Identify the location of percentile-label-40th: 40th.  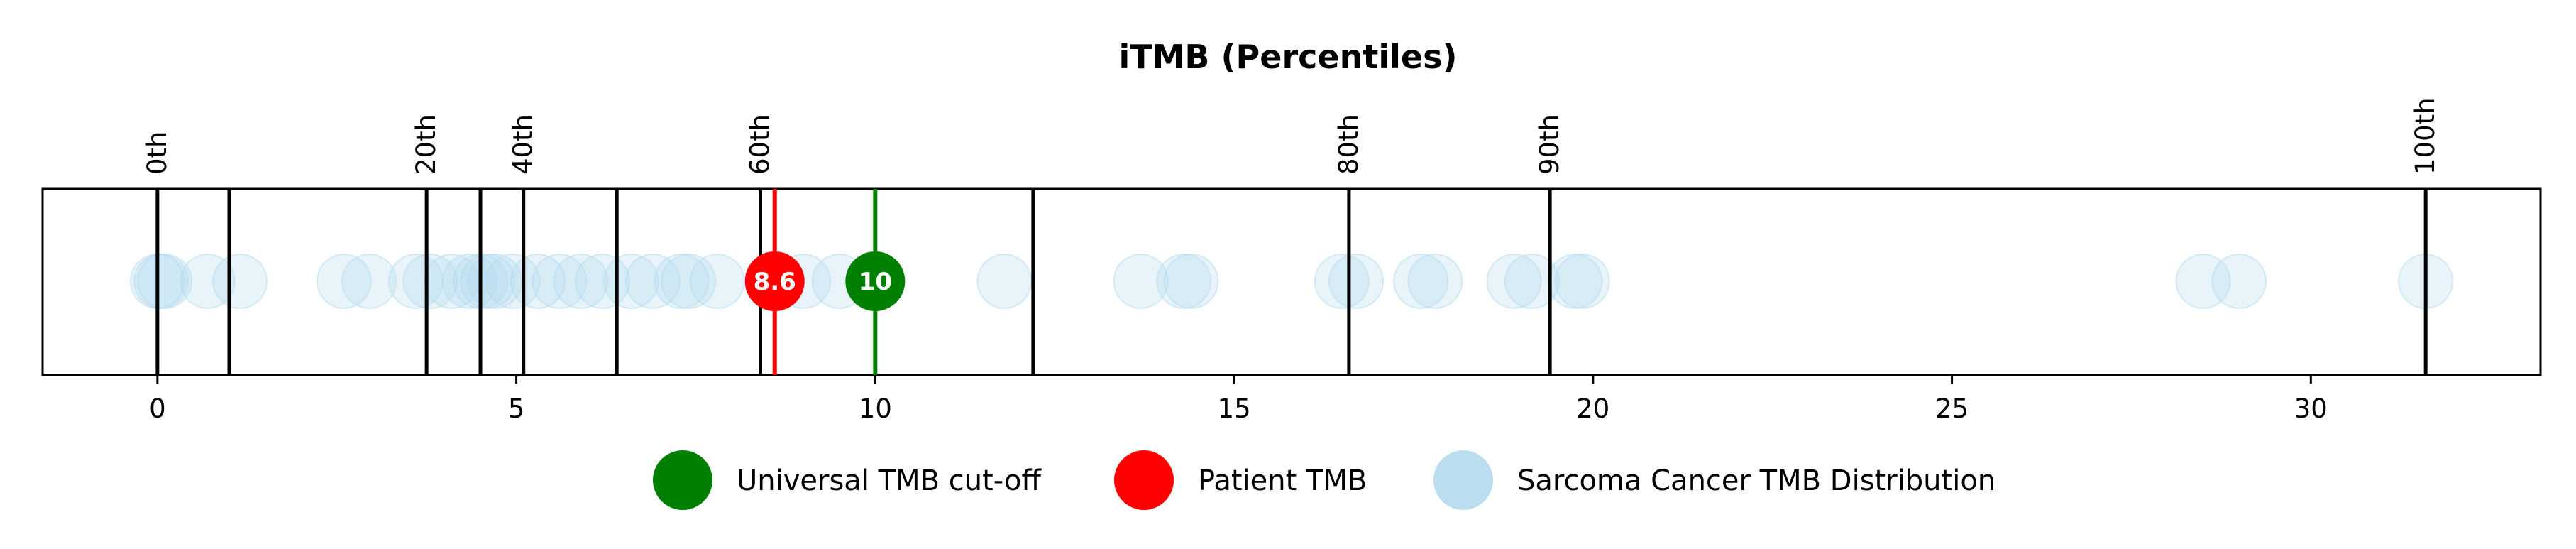
(523, 145).